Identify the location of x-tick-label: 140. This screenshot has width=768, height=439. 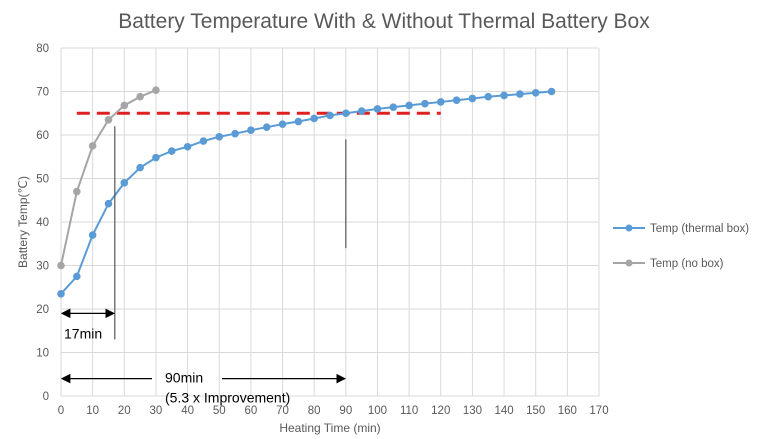
(503, 411).